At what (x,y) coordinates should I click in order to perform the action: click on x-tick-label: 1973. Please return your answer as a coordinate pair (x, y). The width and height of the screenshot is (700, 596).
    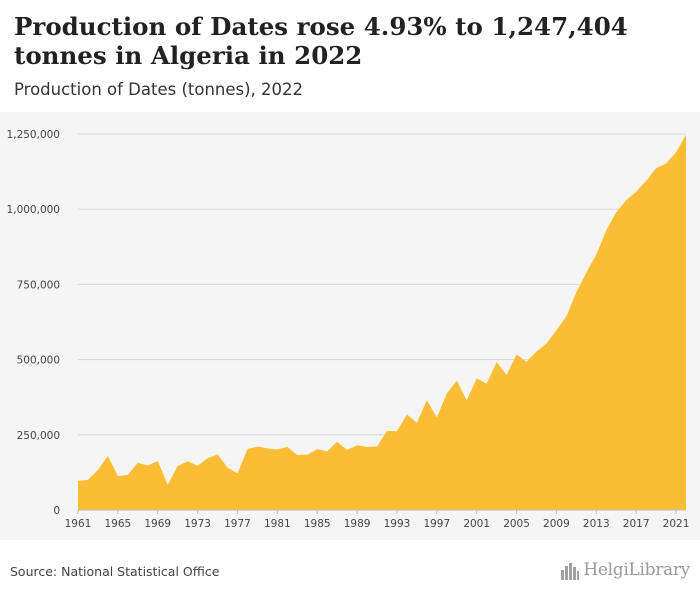
    Looking at the image, I should click on (197, 524).